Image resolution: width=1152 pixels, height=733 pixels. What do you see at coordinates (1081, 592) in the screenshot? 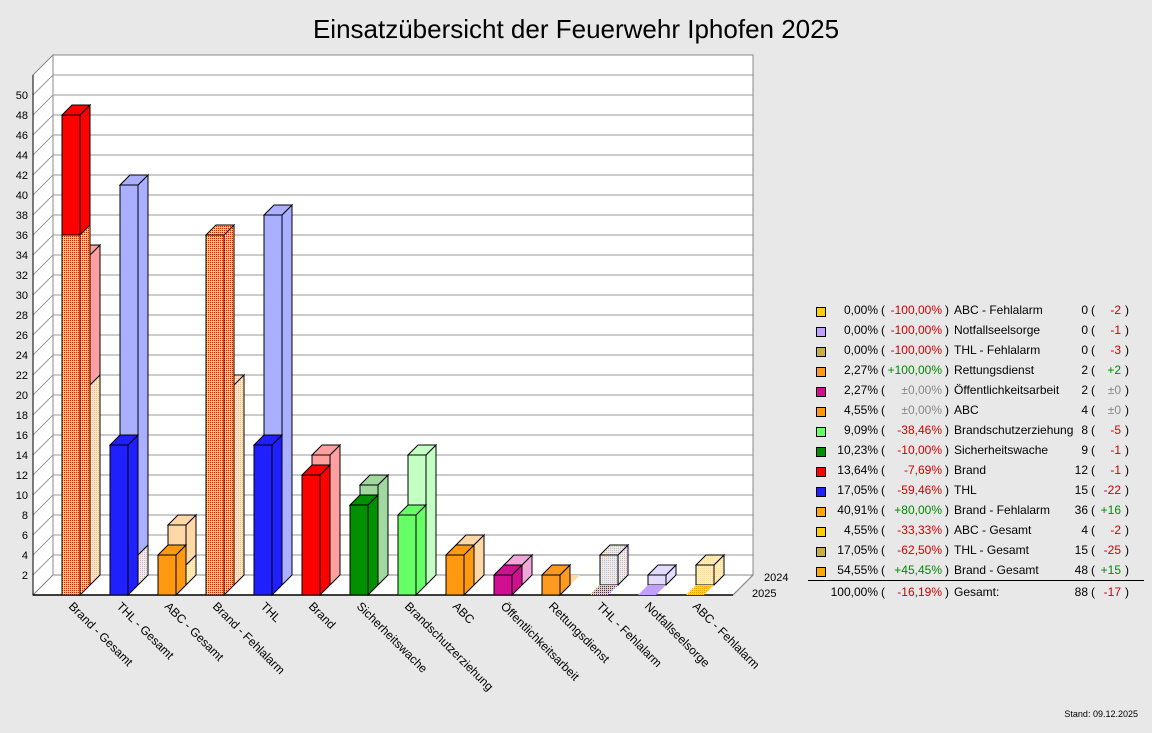
I see `legend-count: 88` at bounding box center [1081, 592].